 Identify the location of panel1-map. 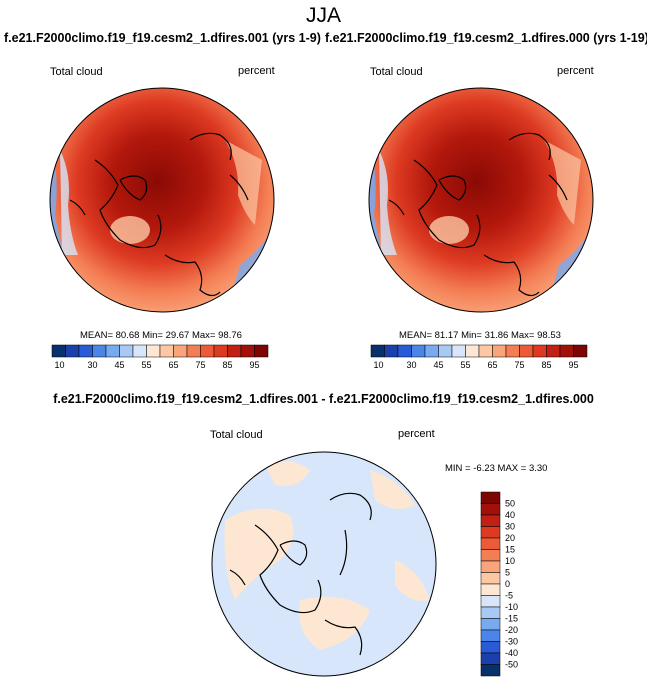
(162, 200).